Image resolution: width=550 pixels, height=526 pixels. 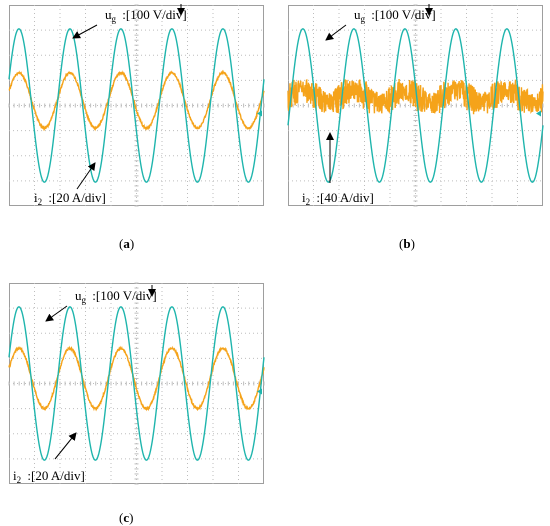 I want to click on i2-label: i2 :[40 A/div], so click(x=338, y=198).